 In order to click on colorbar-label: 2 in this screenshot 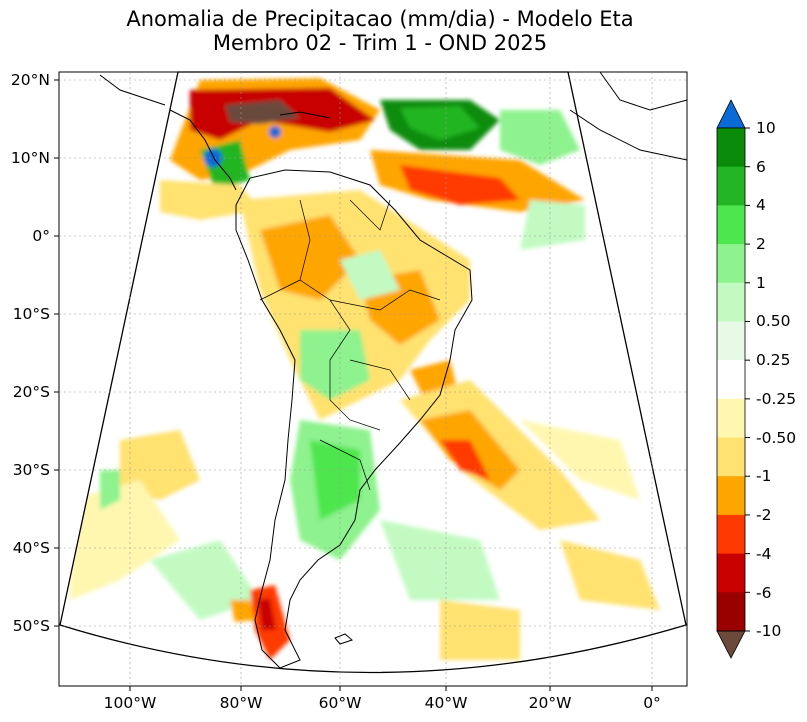, I will do `click(761, 244)`.